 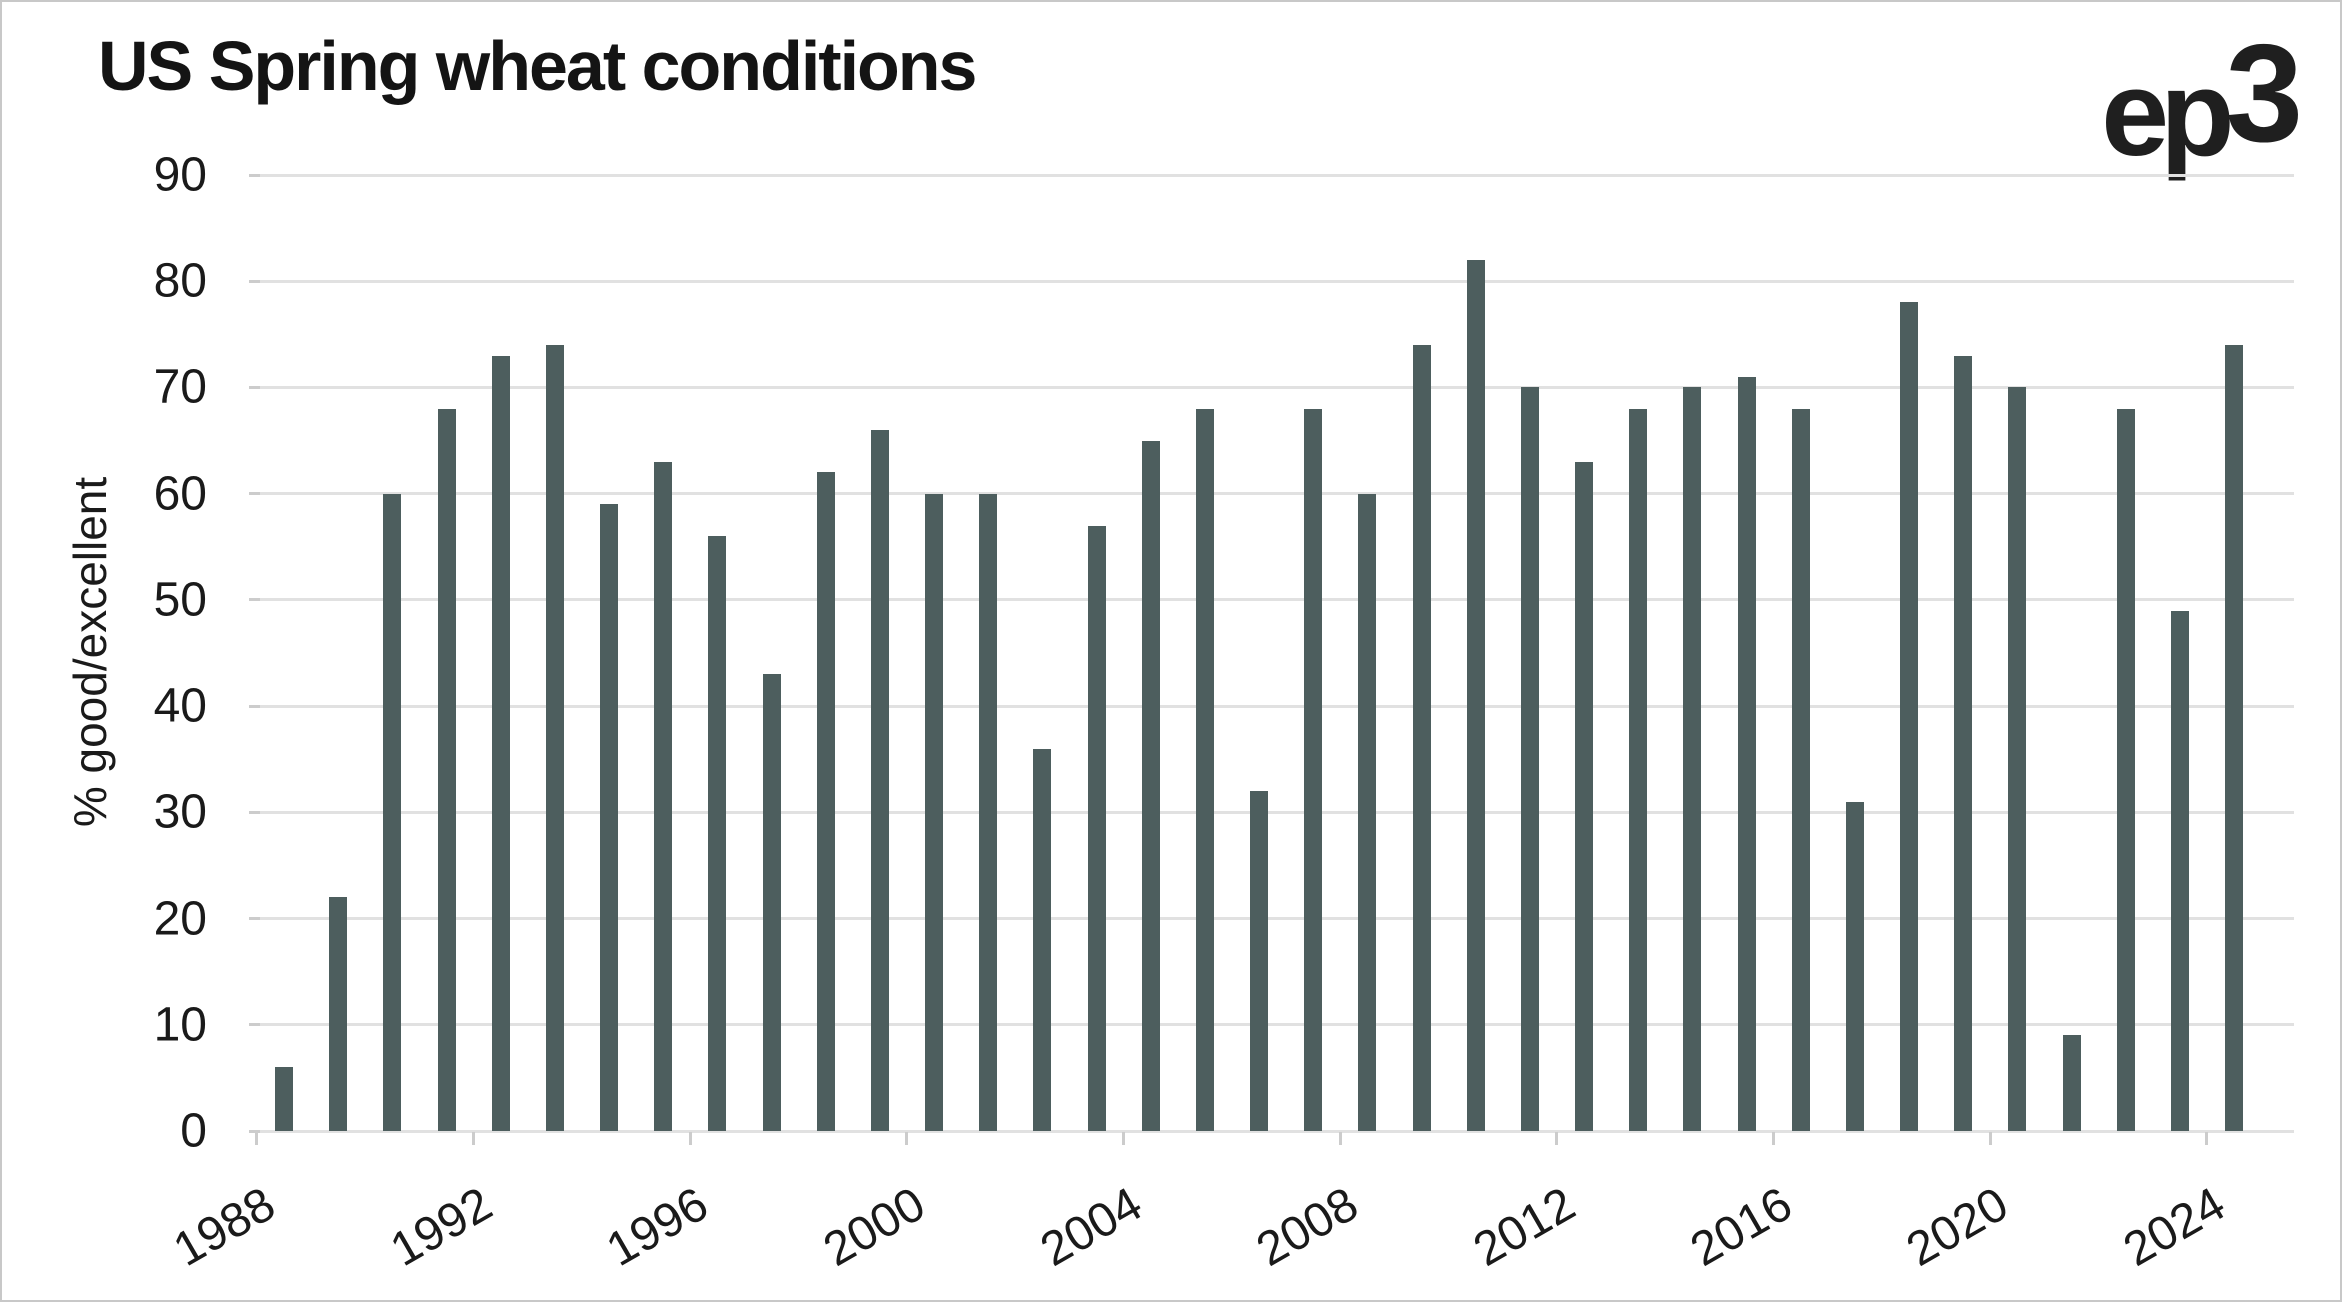 I want to click on x-tick-mark-1992, so click(x=474, y=1138).